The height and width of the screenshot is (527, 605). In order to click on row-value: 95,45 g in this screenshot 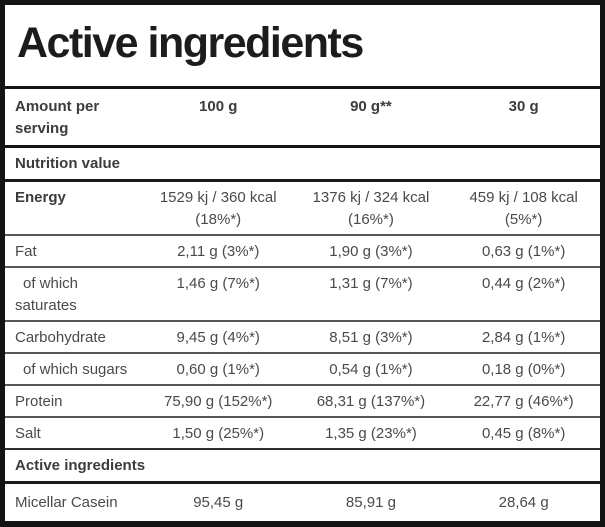, I will do `click(218, 501)`.